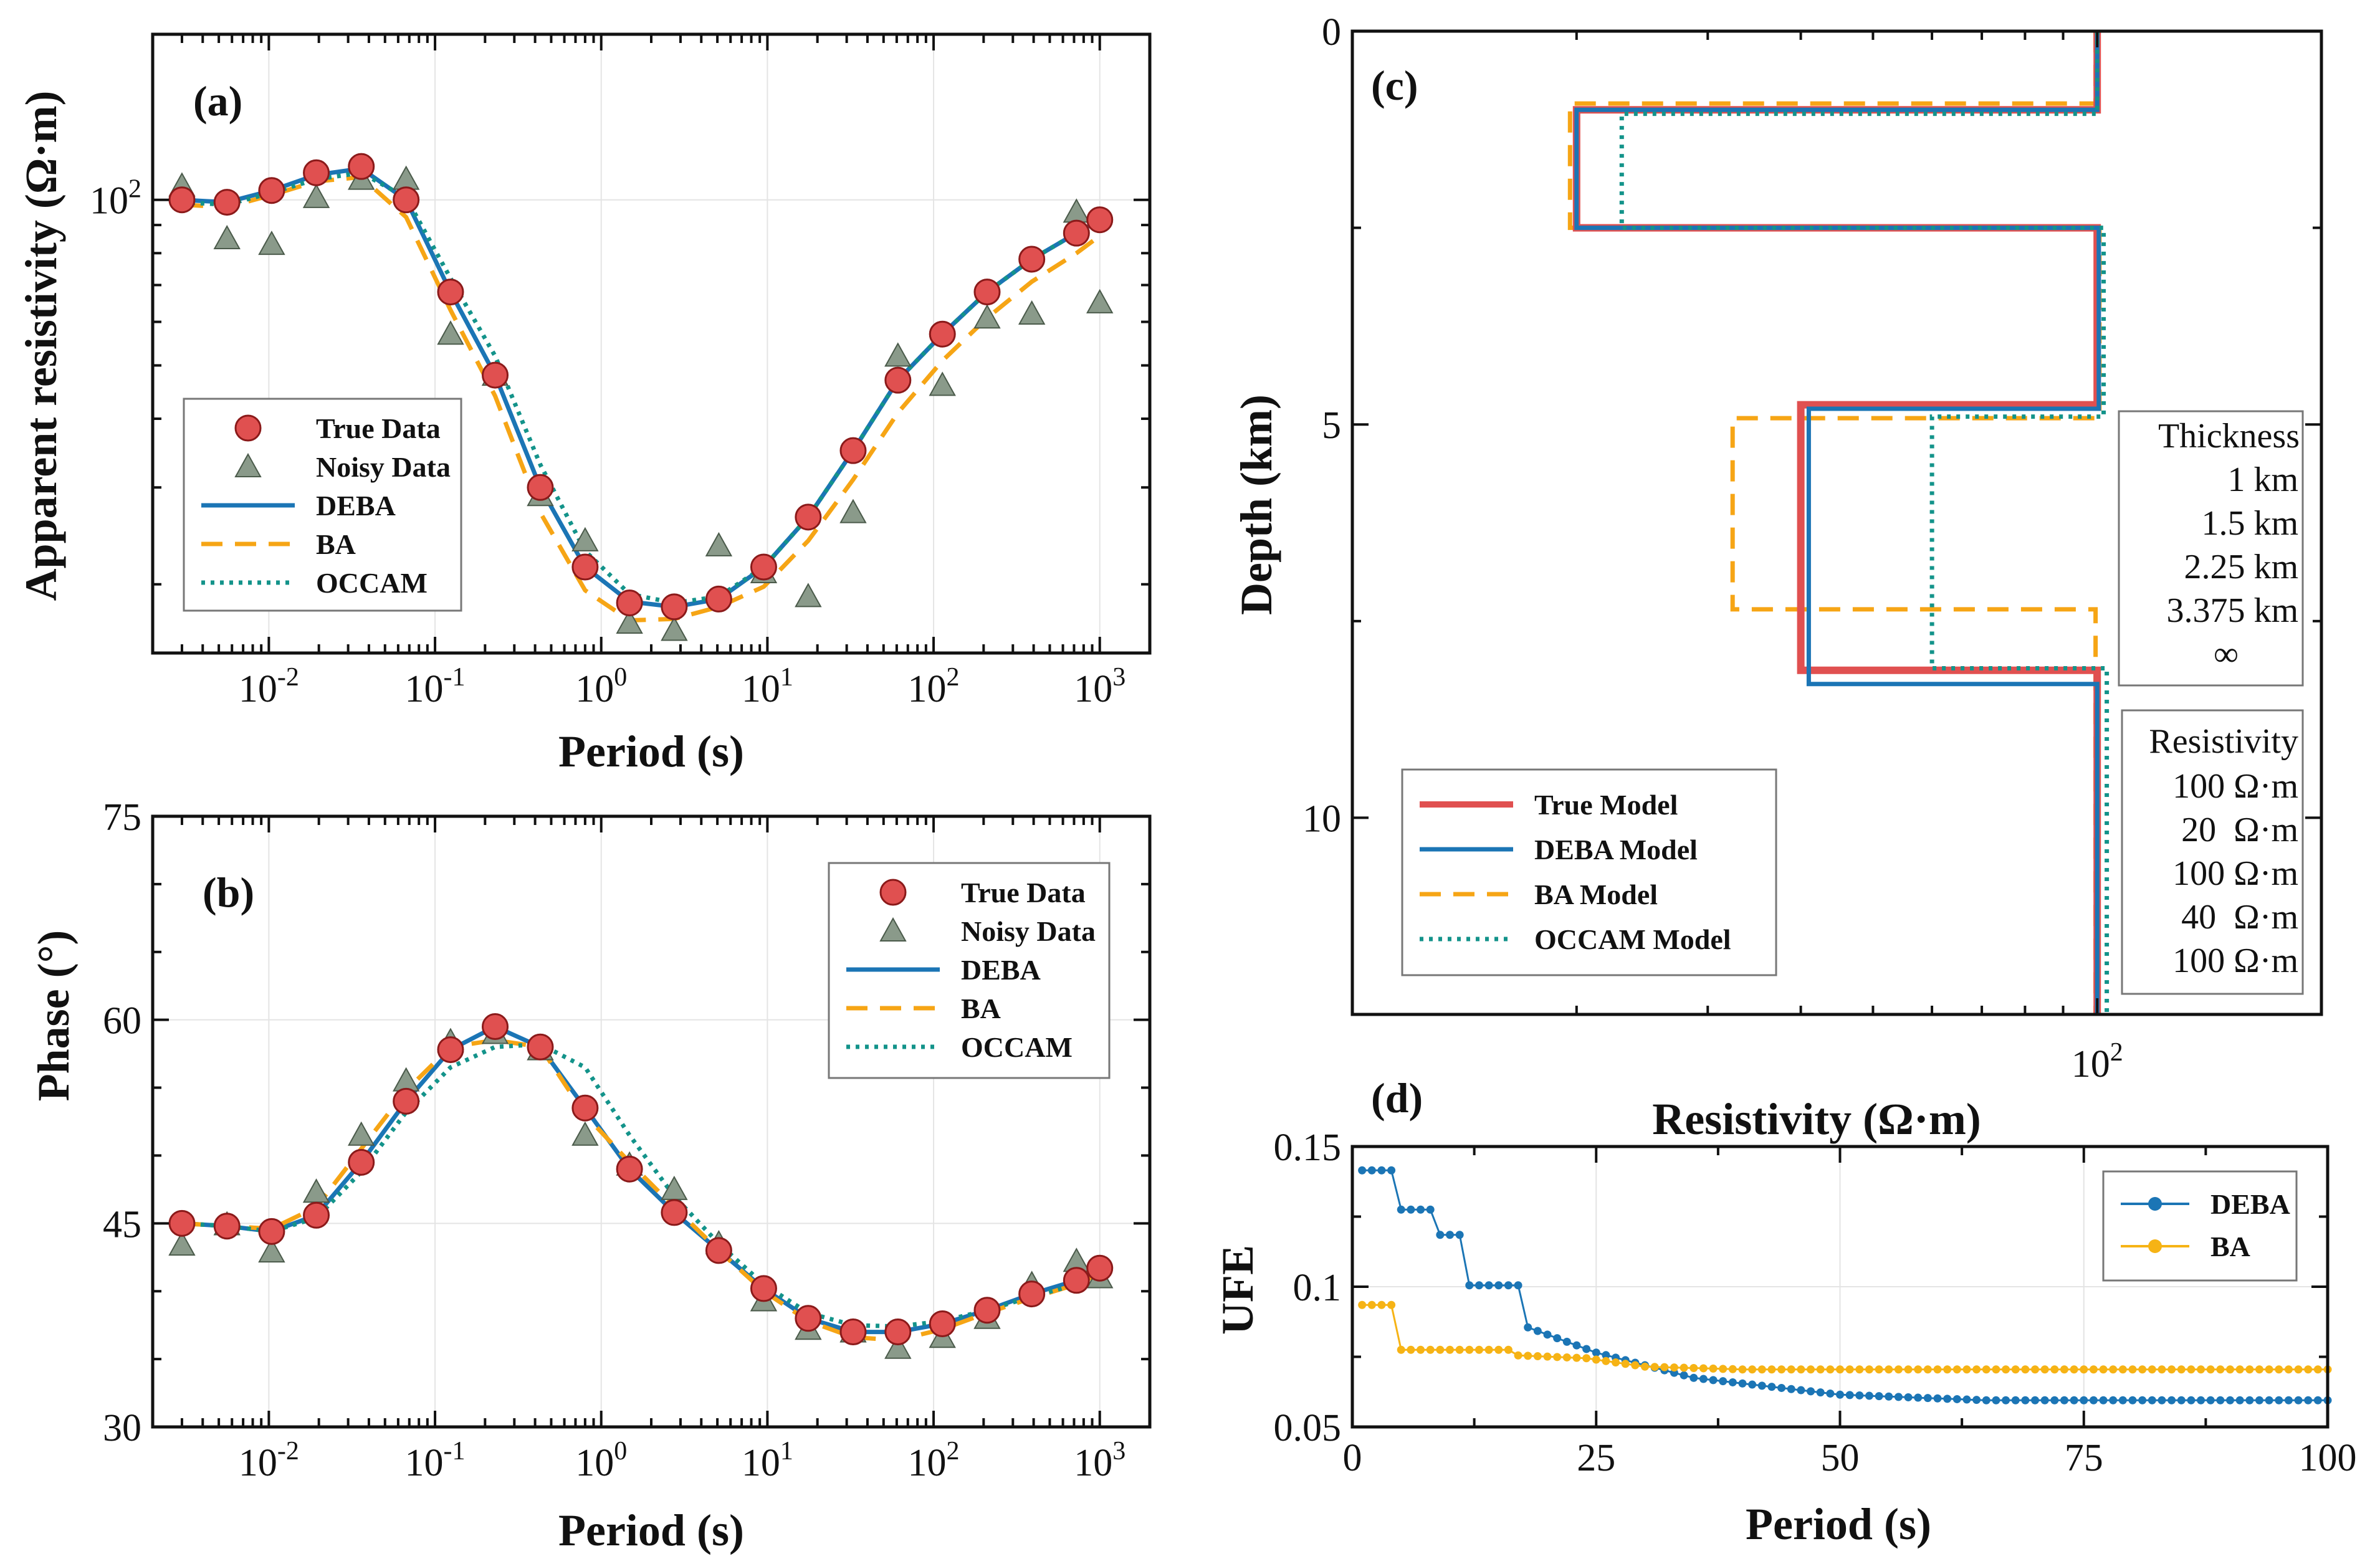 This screenshot has width=2380, height=1564. What do you see at coordinates (2239, 917) in the screenshot?
I see `resistivity-value: 40 Ω·m` at bounding box center [2239, 917].